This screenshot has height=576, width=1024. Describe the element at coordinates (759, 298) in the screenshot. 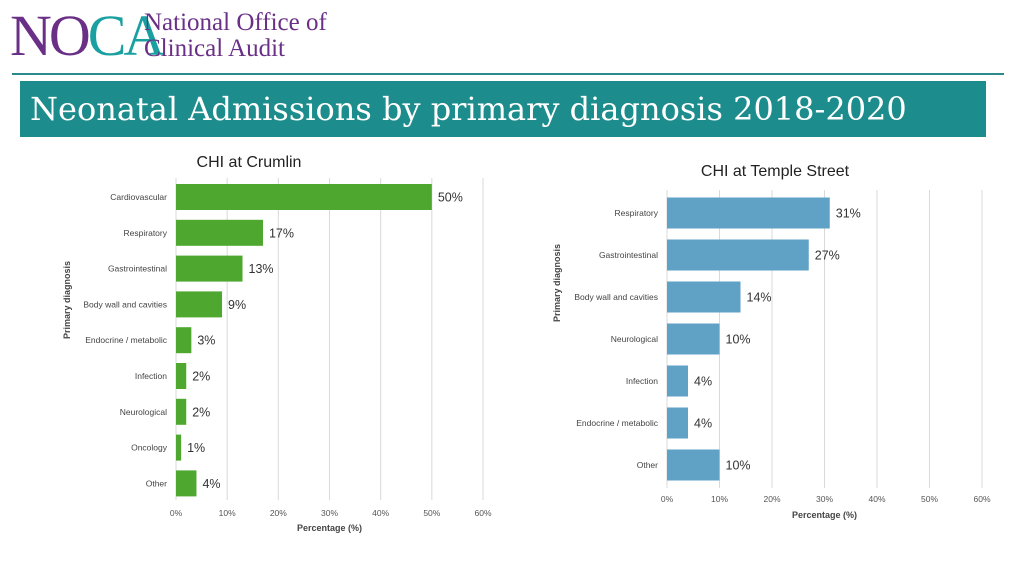

I see `data-label: 14%` at that location.